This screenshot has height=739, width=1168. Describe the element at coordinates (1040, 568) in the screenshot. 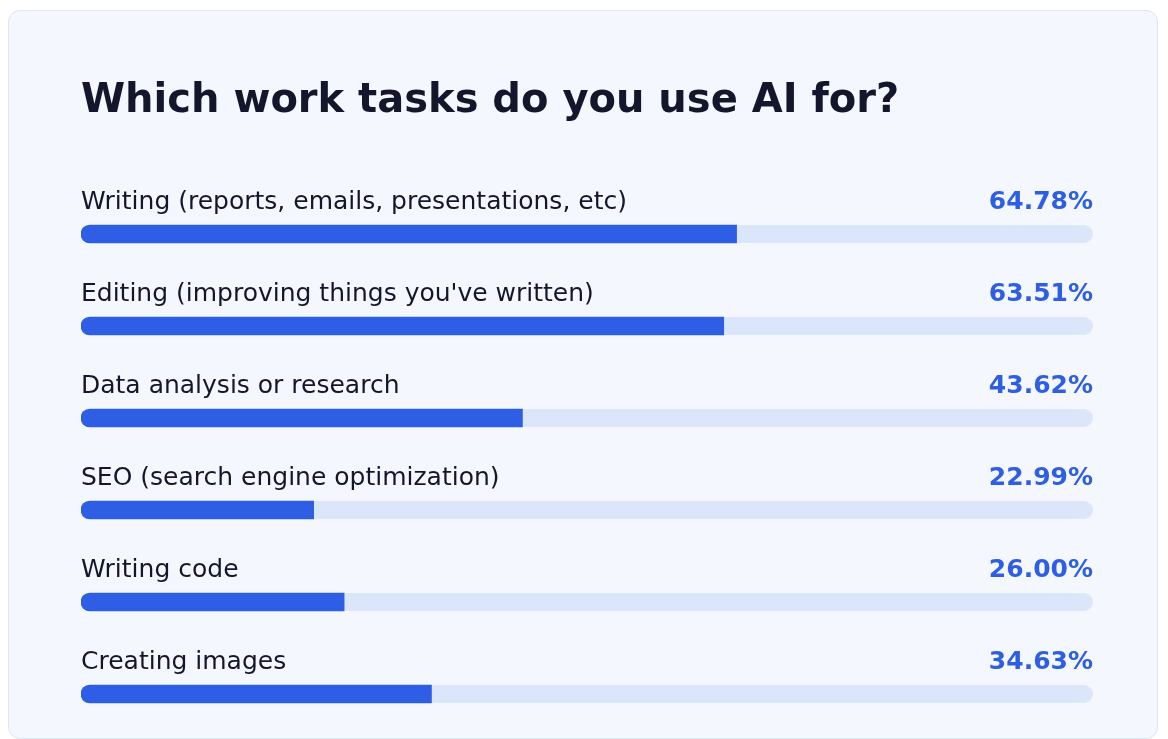

I see `data-label: 26.00%` at that location.